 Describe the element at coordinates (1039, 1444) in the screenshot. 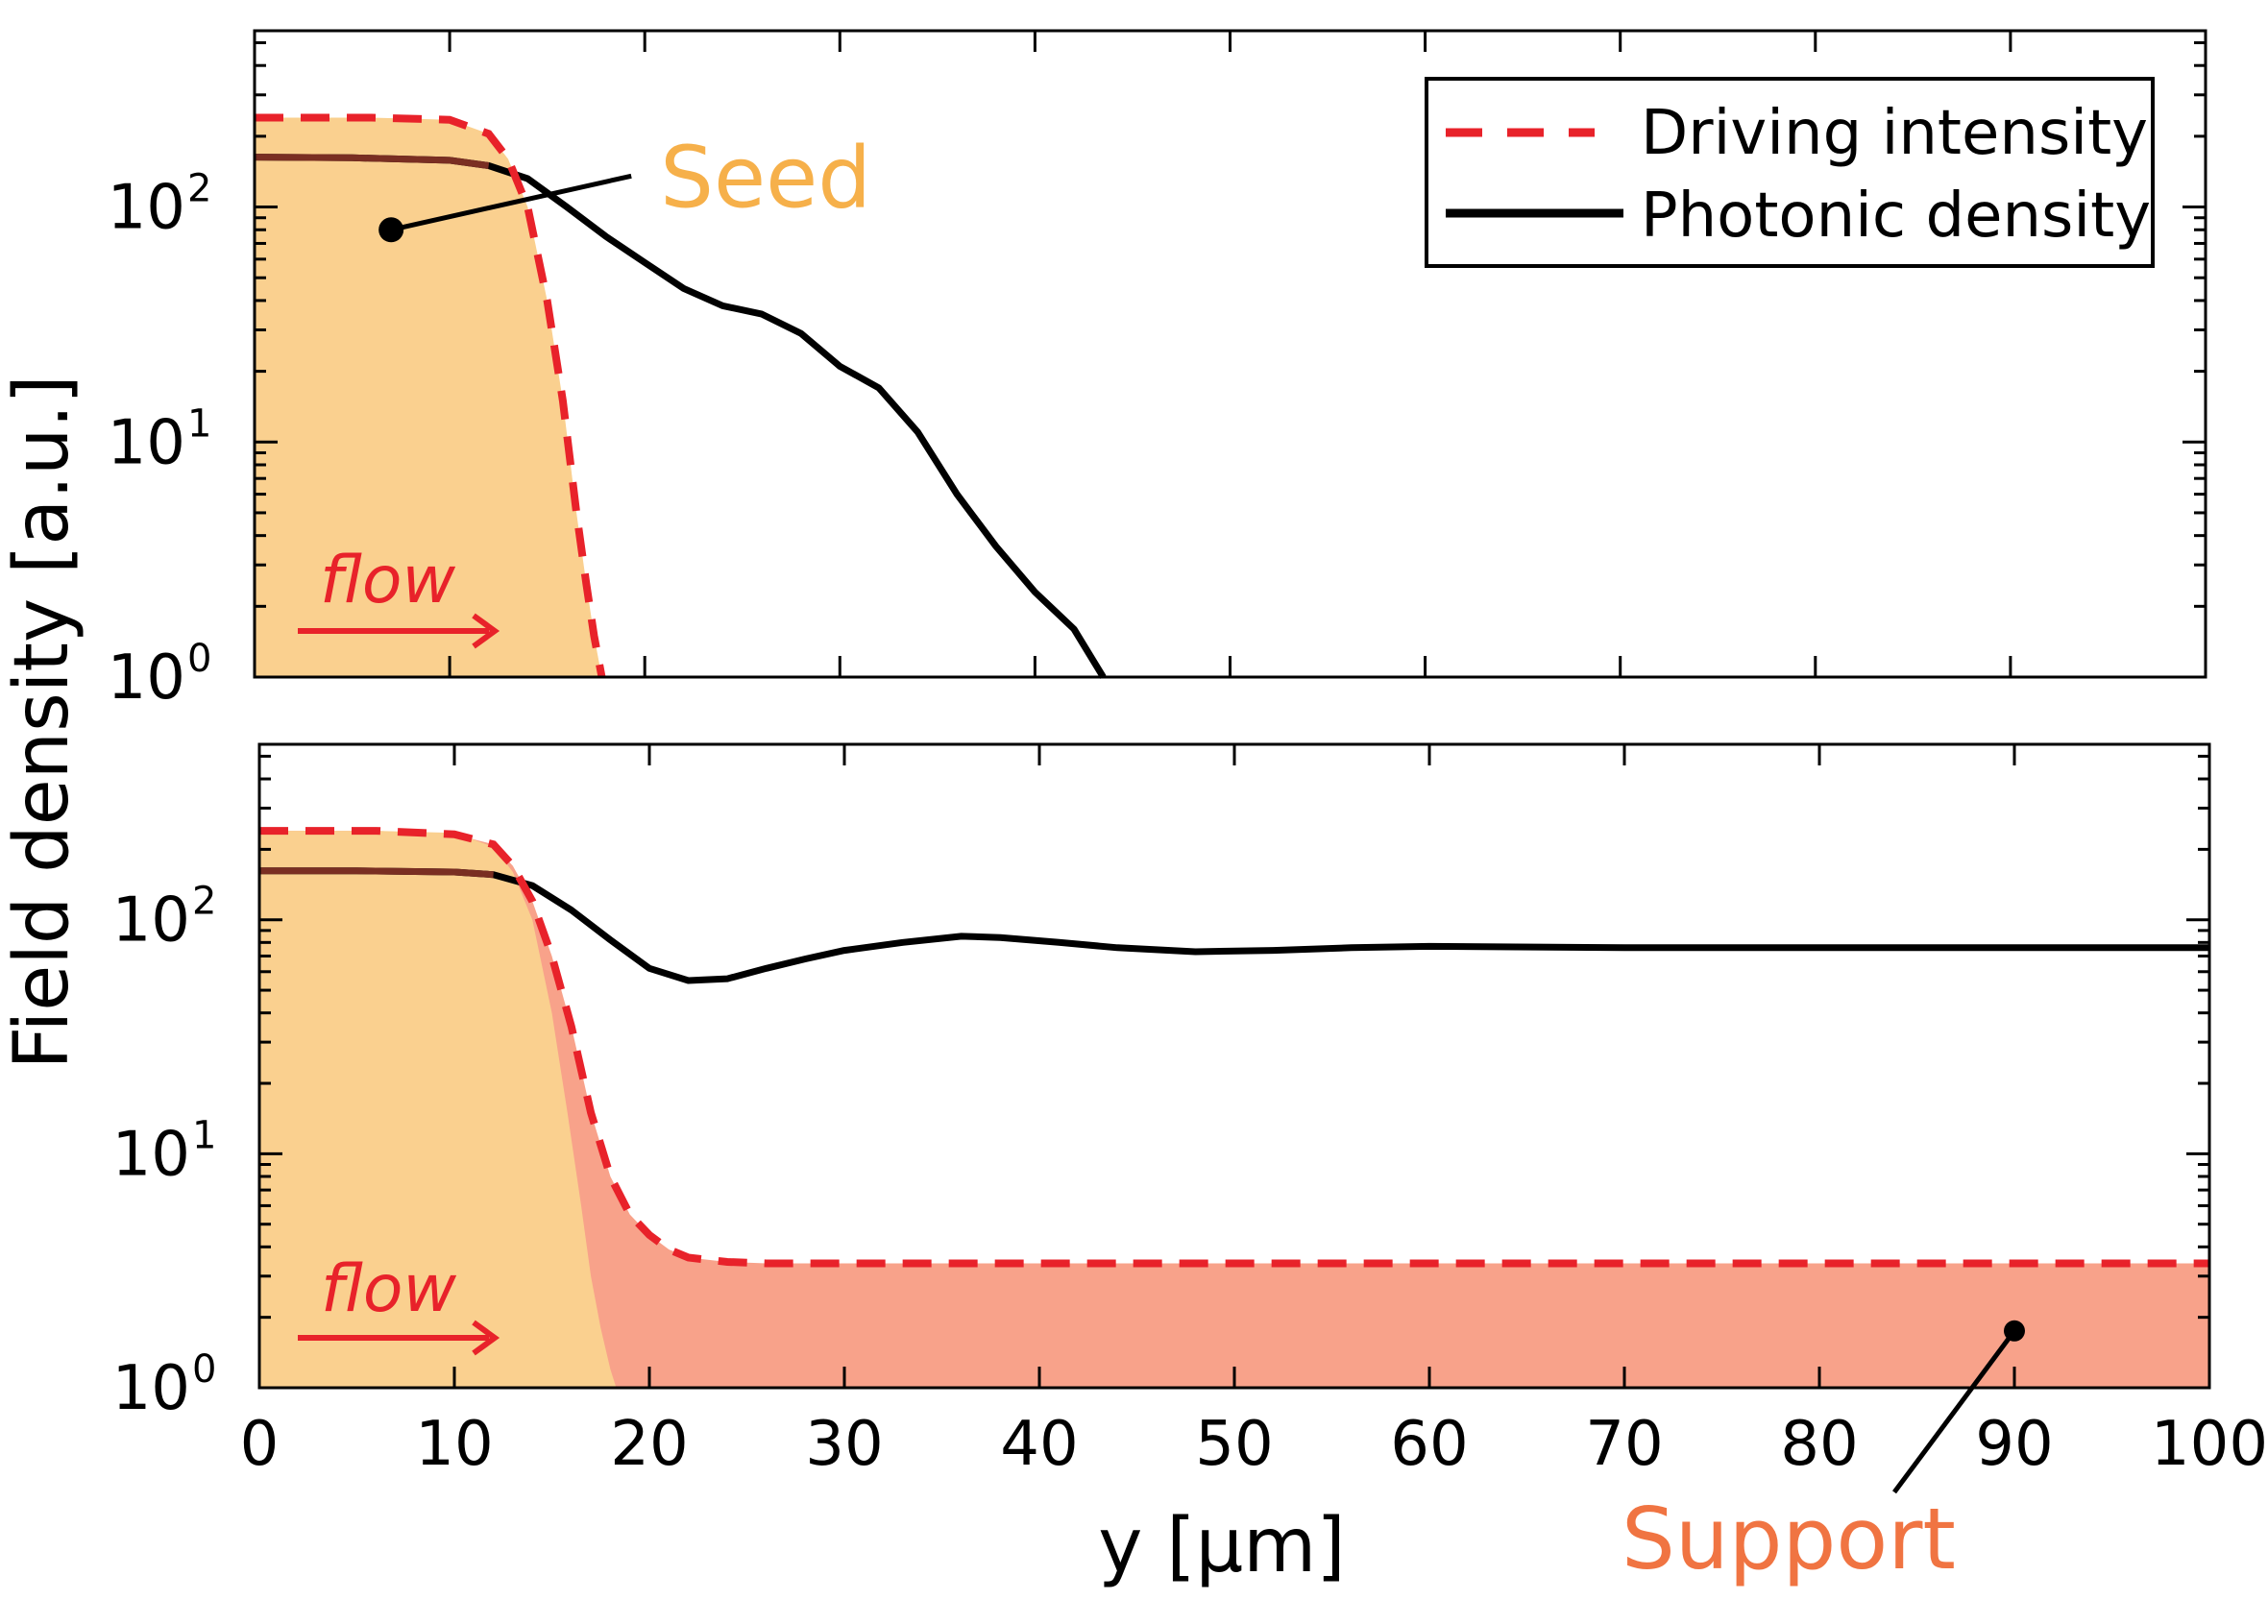

I see `x-tick-label: 40` at that location.